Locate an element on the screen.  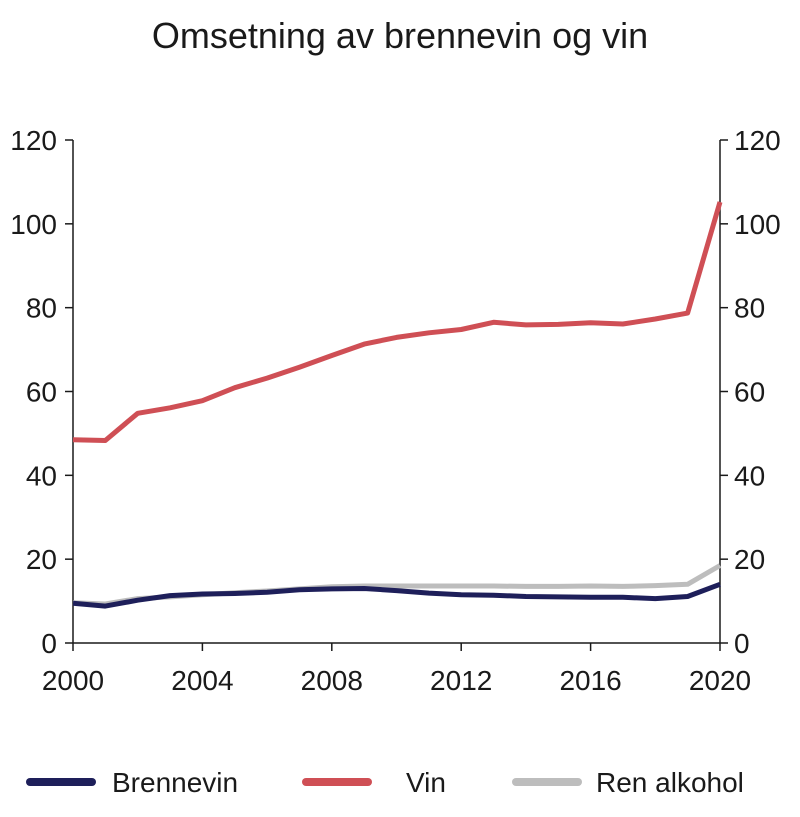
x-tick-label: 2016 is located at coordinates (590, 680).